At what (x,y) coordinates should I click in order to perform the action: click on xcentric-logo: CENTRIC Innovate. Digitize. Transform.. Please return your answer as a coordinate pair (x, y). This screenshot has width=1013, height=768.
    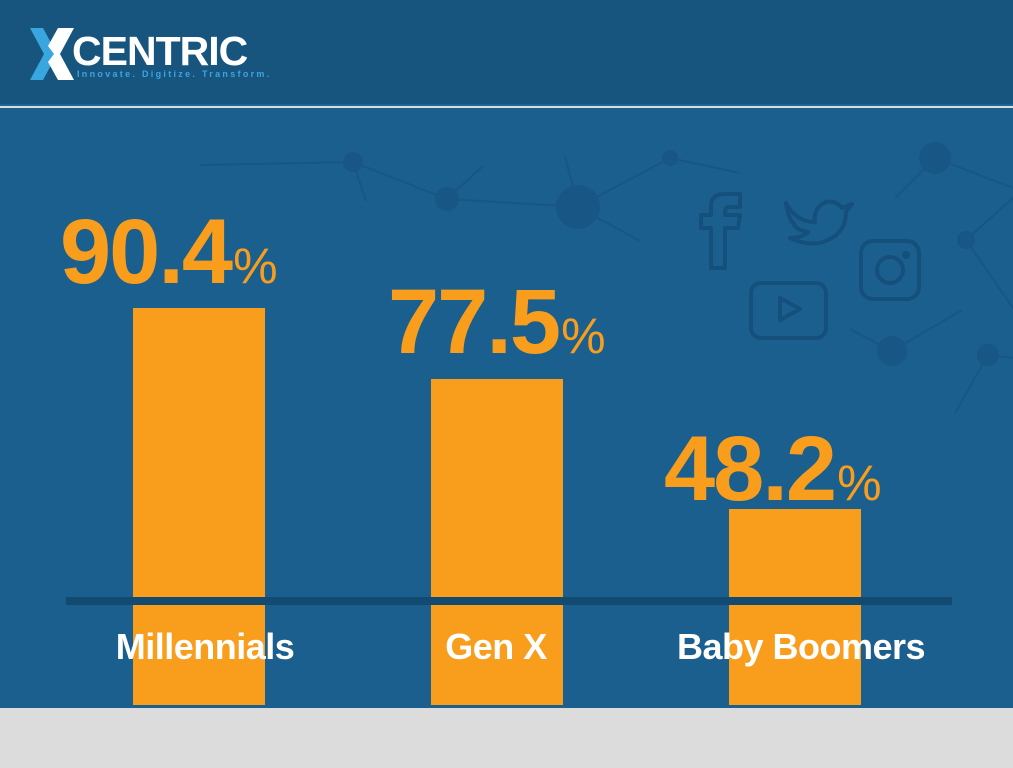
    Looking at the image, I should click on (160, 54).